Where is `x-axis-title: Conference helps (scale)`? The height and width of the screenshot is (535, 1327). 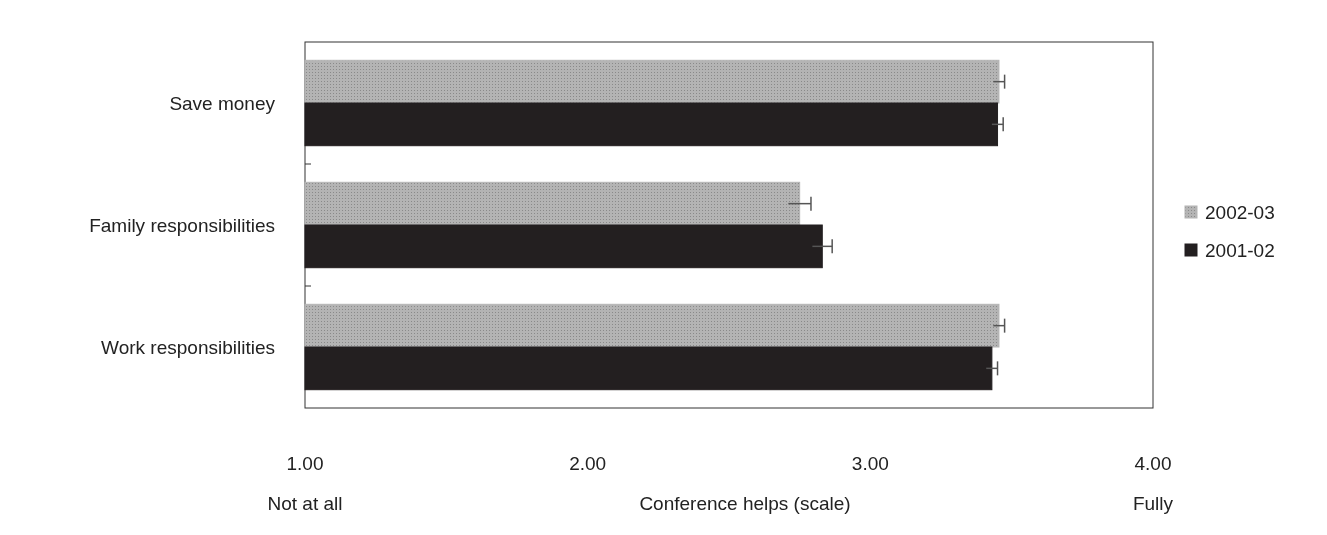
x-axis-title: Conference helps (scale) is located at coordinates (745, 503).